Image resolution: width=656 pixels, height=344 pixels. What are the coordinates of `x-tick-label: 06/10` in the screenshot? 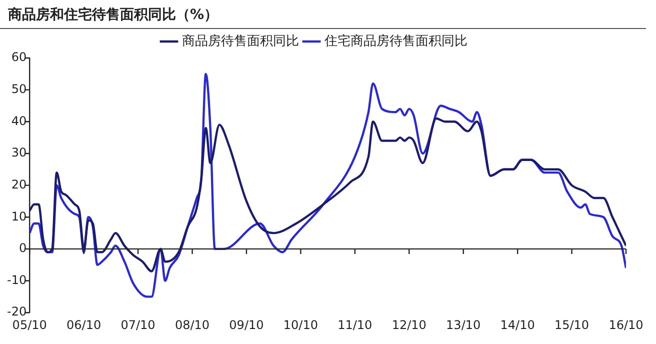 It's located at (84, 325).